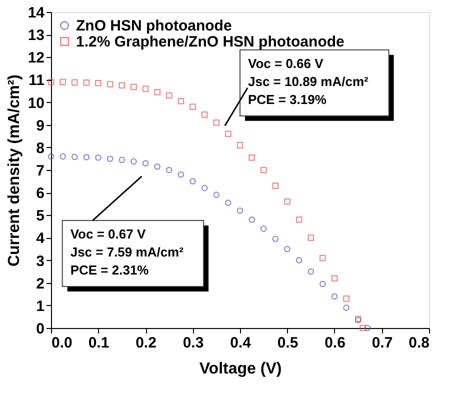  Describe the element at coordinates (146, 343) in the screenshot. I see `x-tick-label: 0.2` at that location.